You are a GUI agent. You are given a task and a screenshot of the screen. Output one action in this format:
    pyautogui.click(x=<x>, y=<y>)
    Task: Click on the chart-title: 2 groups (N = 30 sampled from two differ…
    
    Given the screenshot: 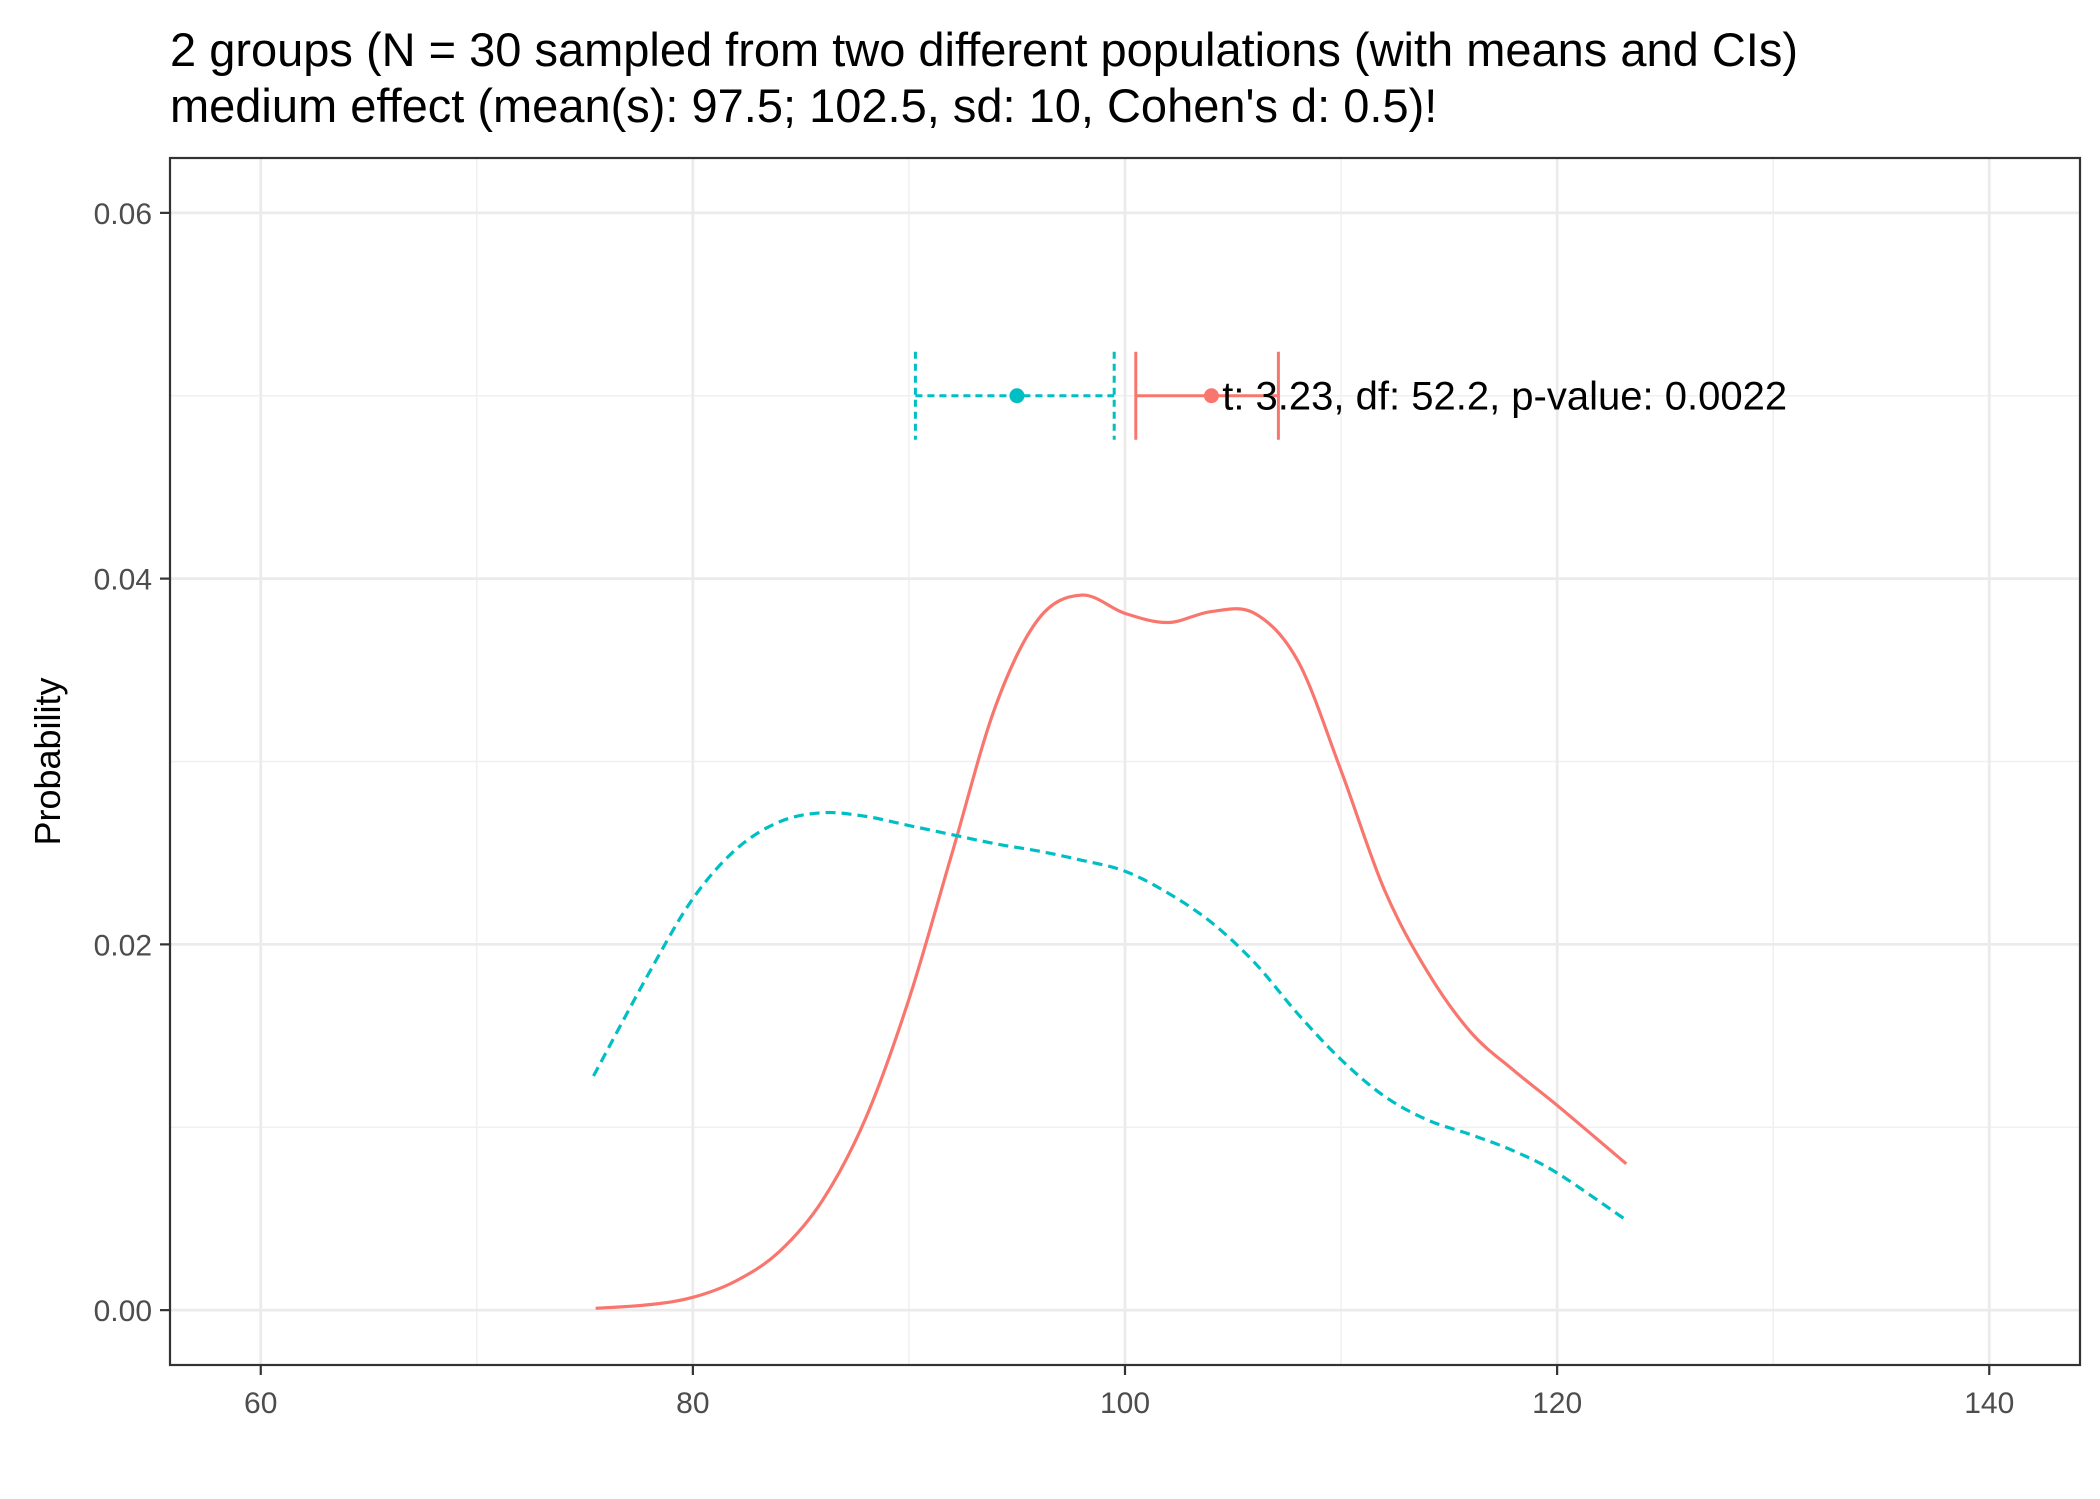 What is the action you would take?
    pyautogui.click(x=1130, y=78)
    